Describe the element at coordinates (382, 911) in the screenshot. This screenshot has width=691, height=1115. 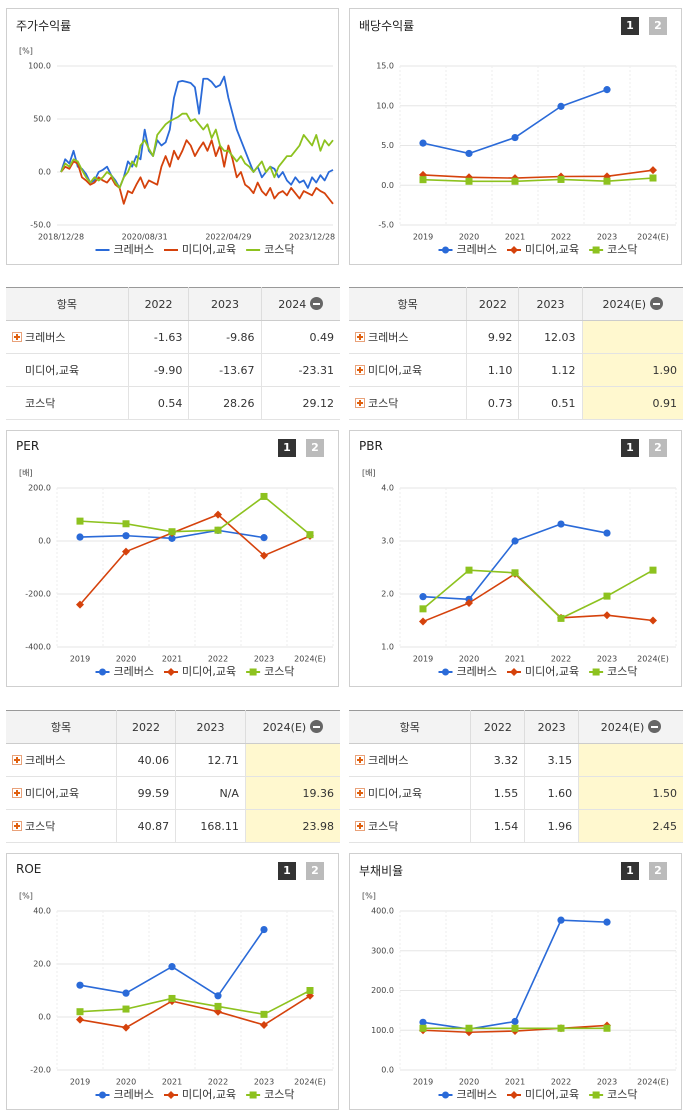
I see `y-tick-label: 400.0` at that location.